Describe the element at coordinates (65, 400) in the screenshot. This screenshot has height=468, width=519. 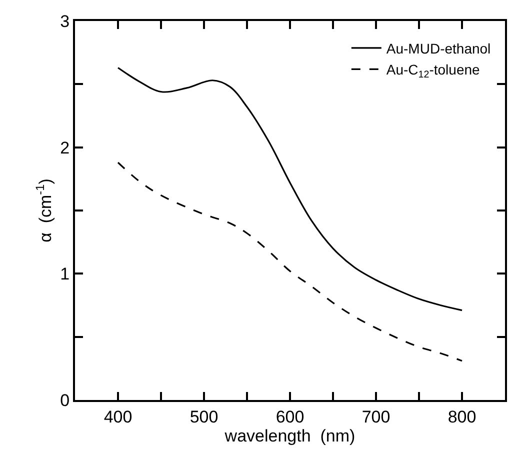
I see `y-tick-label: 0` at that location.